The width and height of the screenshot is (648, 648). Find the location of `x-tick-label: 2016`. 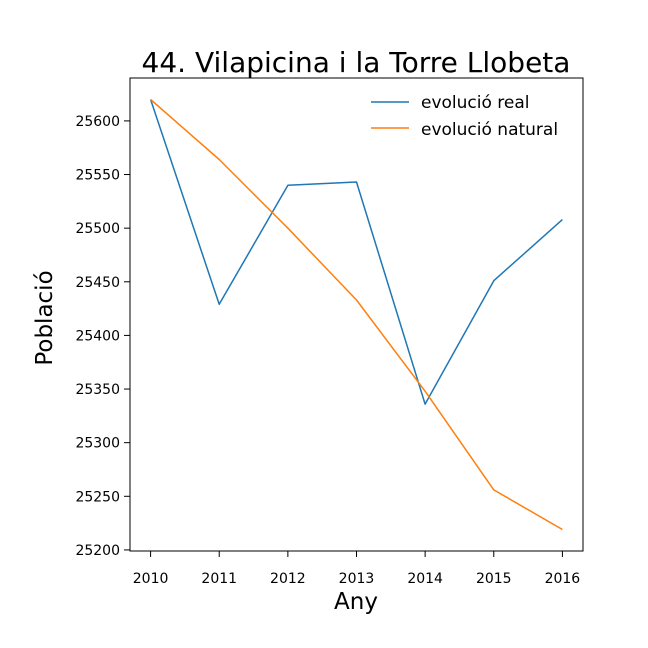

x-tick-label: 2016 is located at coordinates (563, 579).